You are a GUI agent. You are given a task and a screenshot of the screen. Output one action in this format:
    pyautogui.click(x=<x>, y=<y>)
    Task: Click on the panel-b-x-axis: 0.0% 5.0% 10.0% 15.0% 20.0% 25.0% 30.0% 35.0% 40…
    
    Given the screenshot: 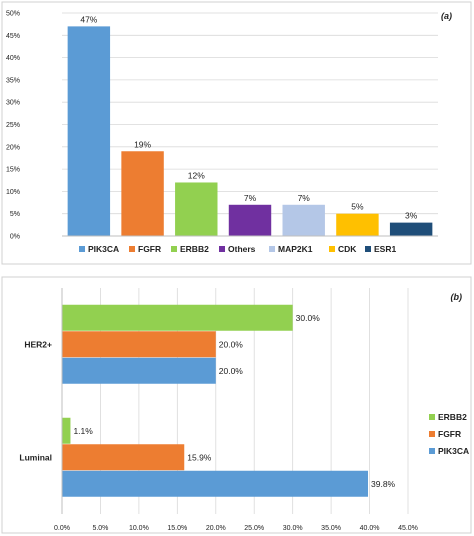 What is the action you would take?
    pyautogui.click(x=236, y=528)
    